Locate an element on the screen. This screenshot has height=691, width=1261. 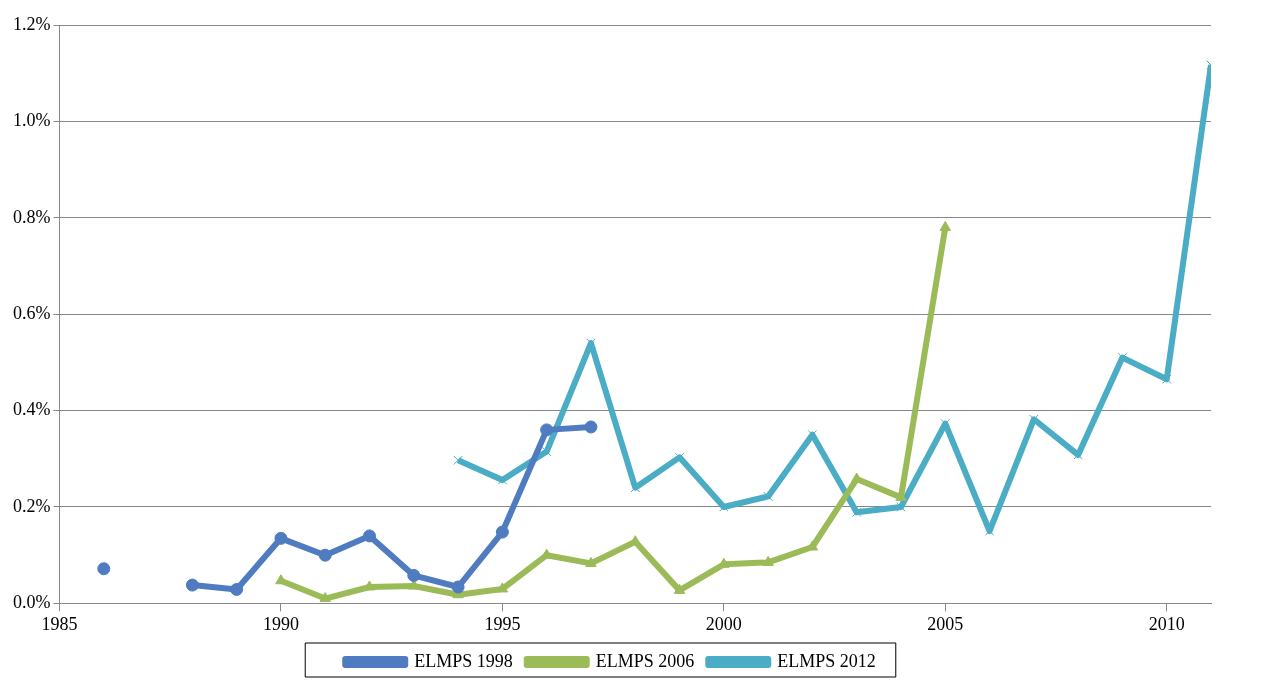
y-tick-label: 1.2% is located at coordinates (31, 23).